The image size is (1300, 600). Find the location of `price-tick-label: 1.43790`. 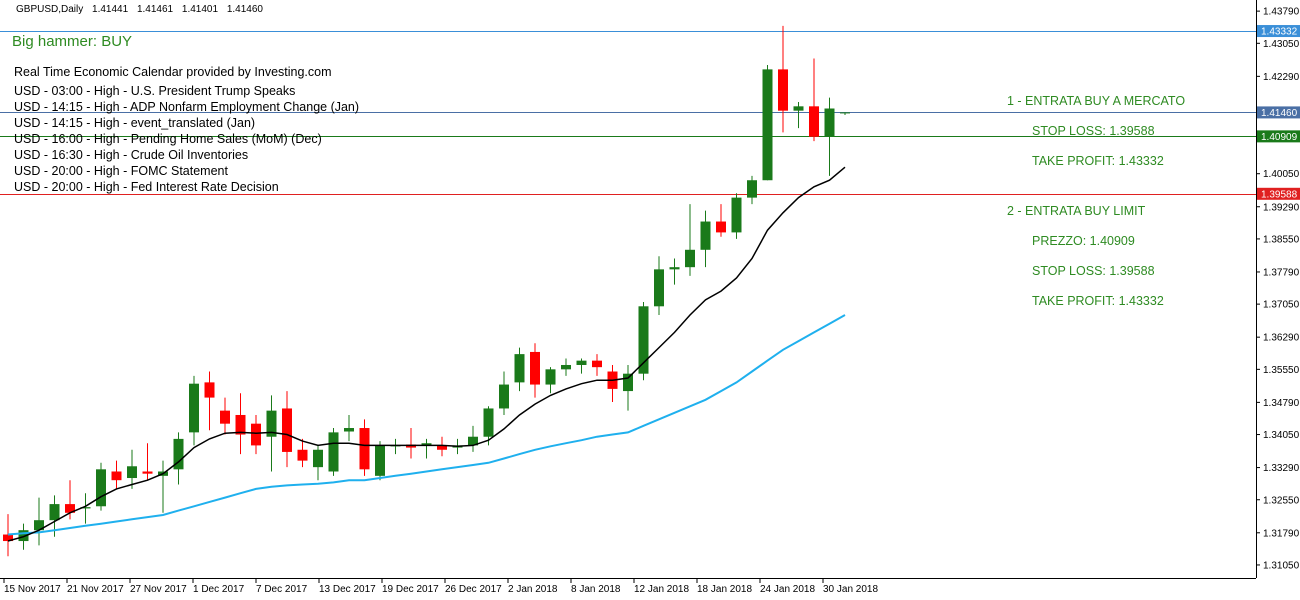

price-tick-label: 1.43790 is located at coordinates (1281, 12).